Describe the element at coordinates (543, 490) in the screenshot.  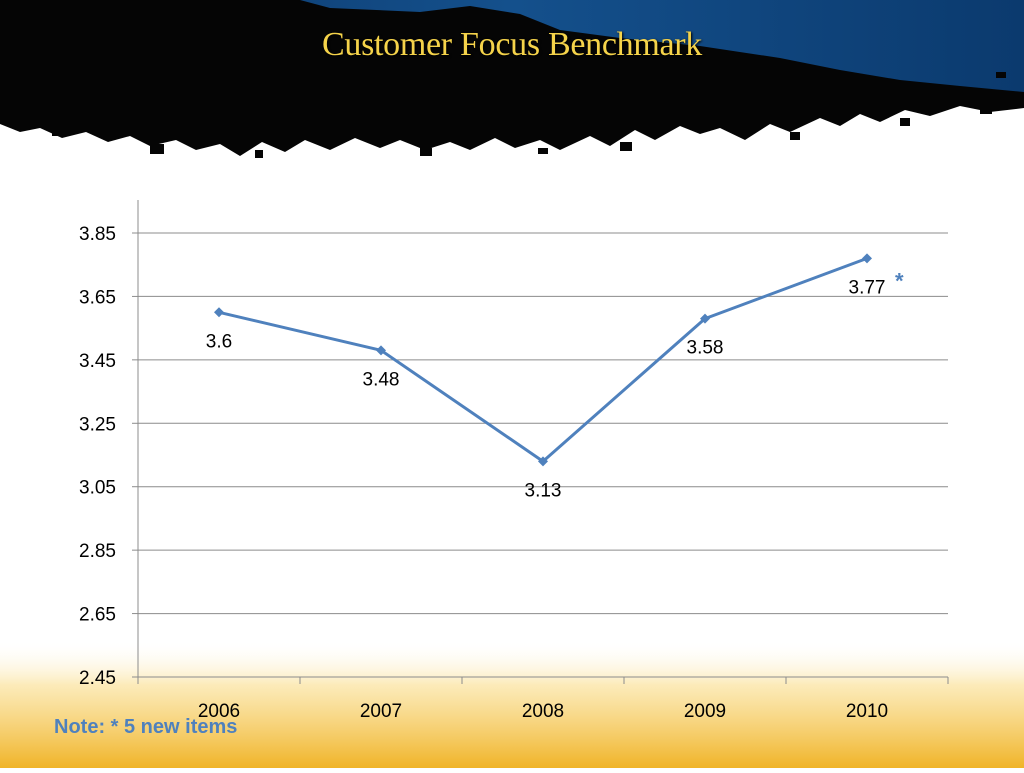
I see `data-label: 3.13` at that location.